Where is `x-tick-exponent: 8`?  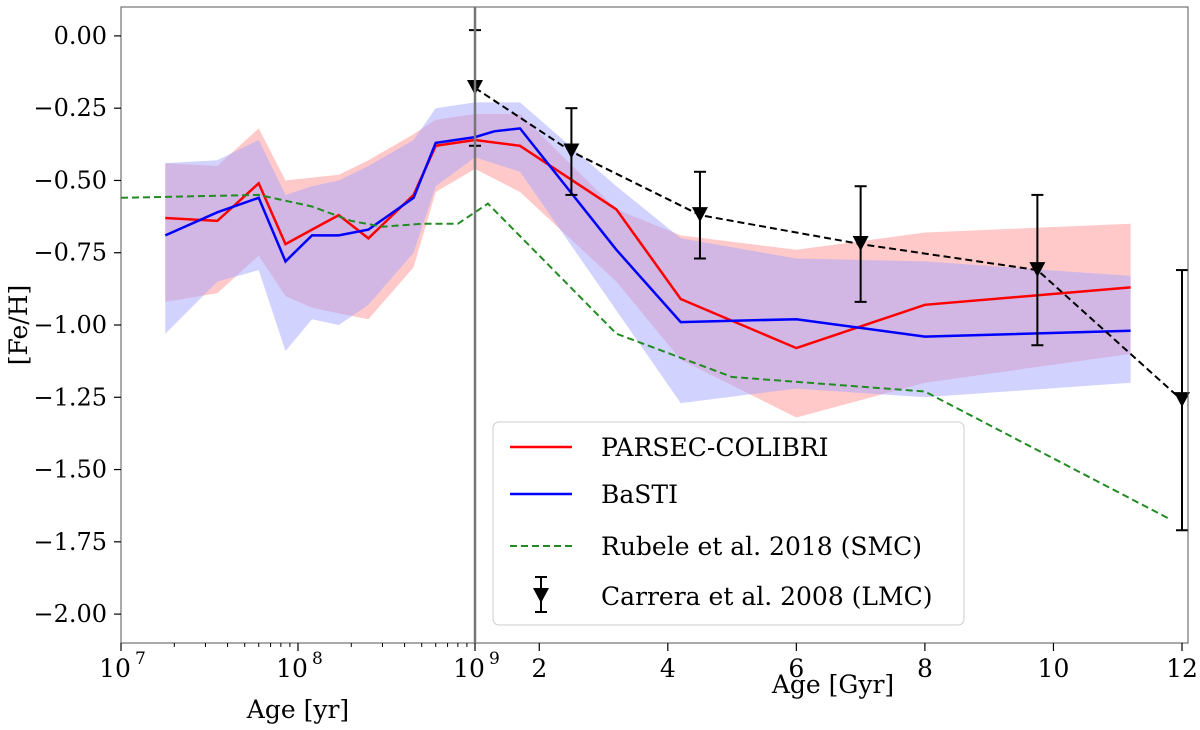
x-tick-exponent: 8 is located at coordinates (317, 659).